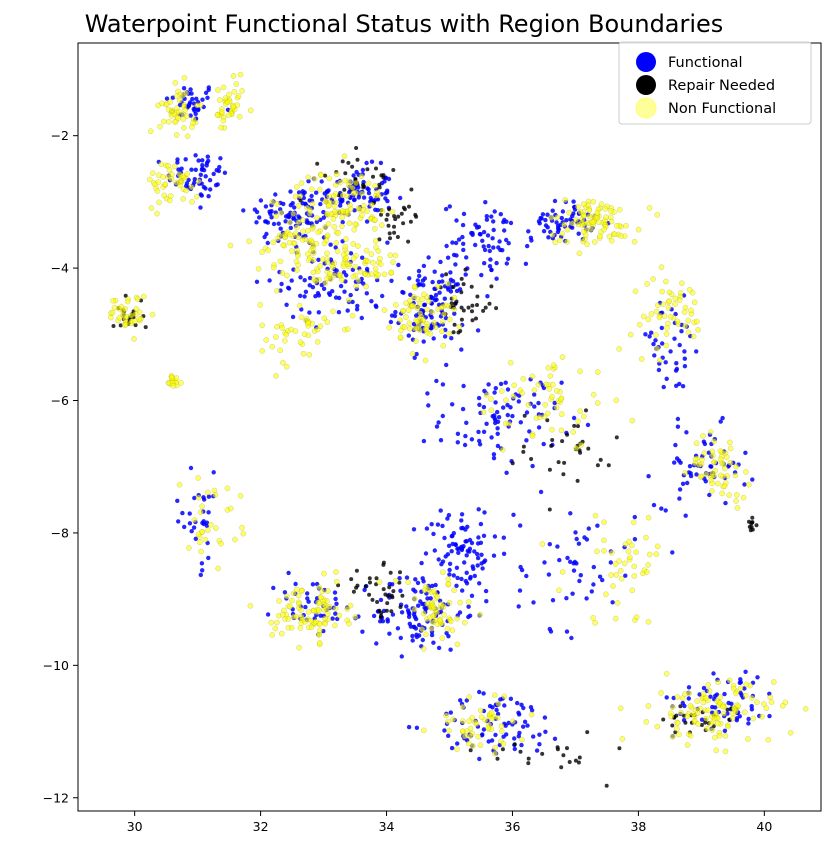 This screenshot has width=830, height=844. Describe the element at coordinates (638, 826) in the screenshot. I see `x-tick-label: 38` at that location.